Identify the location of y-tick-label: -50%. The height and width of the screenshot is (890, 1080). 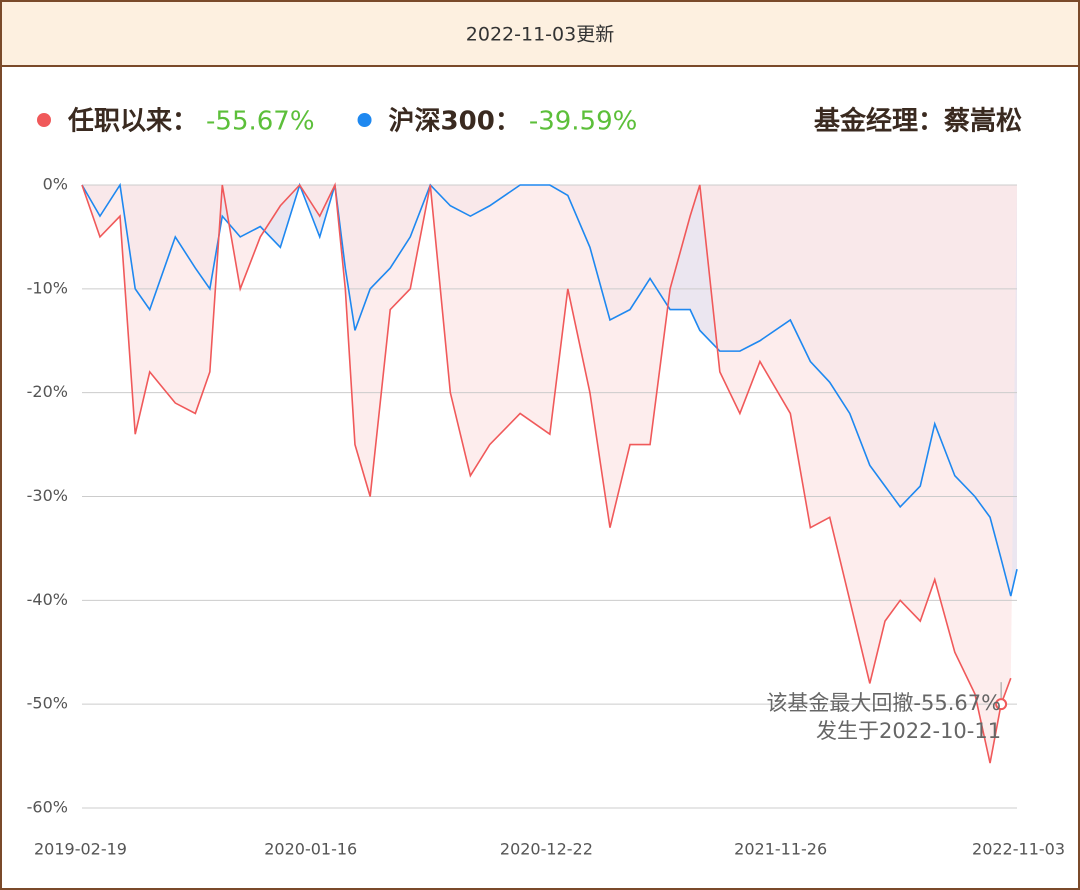
(47, 703).